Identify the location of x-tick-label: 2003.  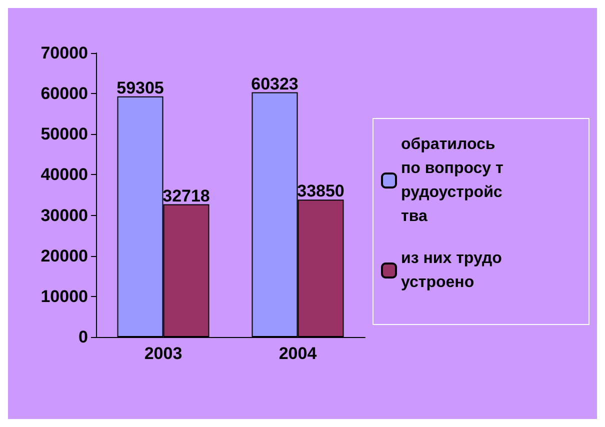
(163, 353).